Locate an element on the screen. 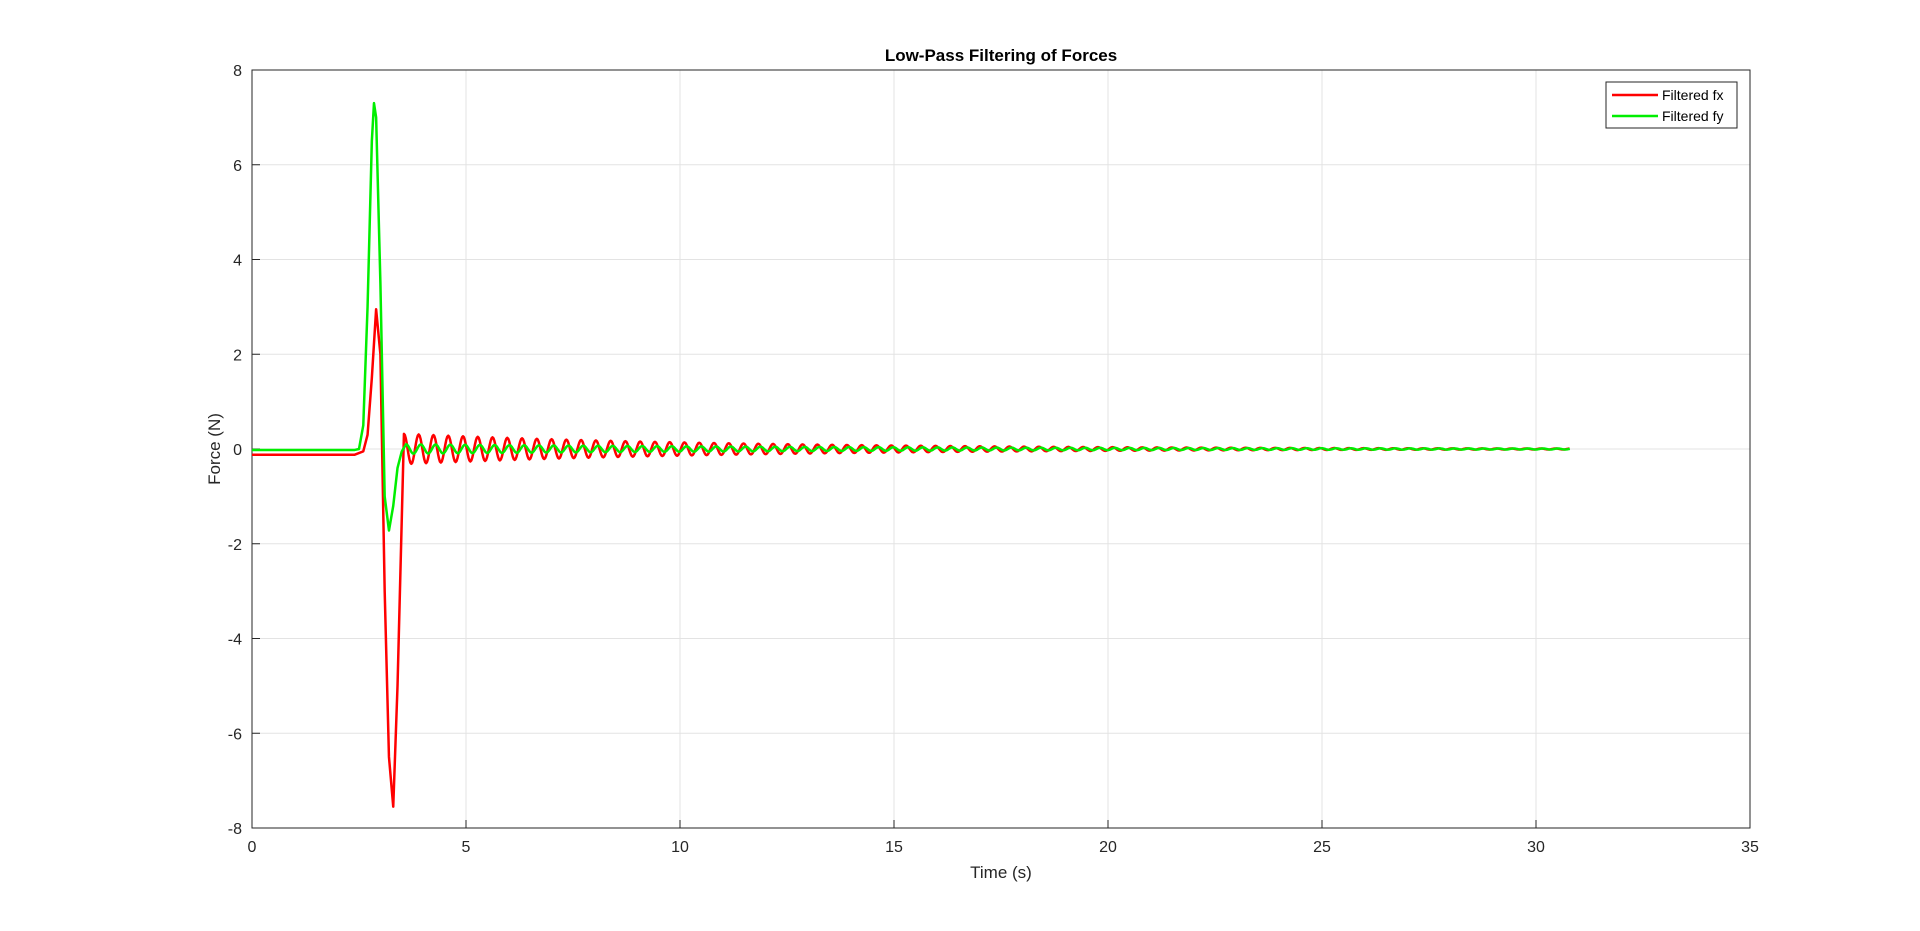 The image size is (1920, 931). y-tick-label: -6 is located at coordinates (235, 734).